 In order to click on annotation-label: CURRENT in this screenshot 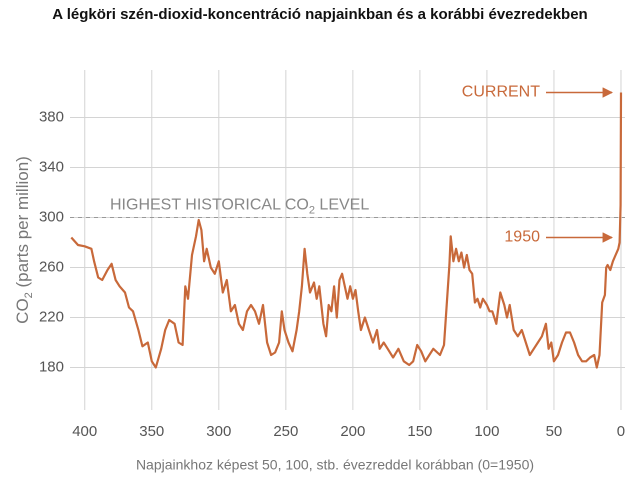, I will do `click(501, 92)`.